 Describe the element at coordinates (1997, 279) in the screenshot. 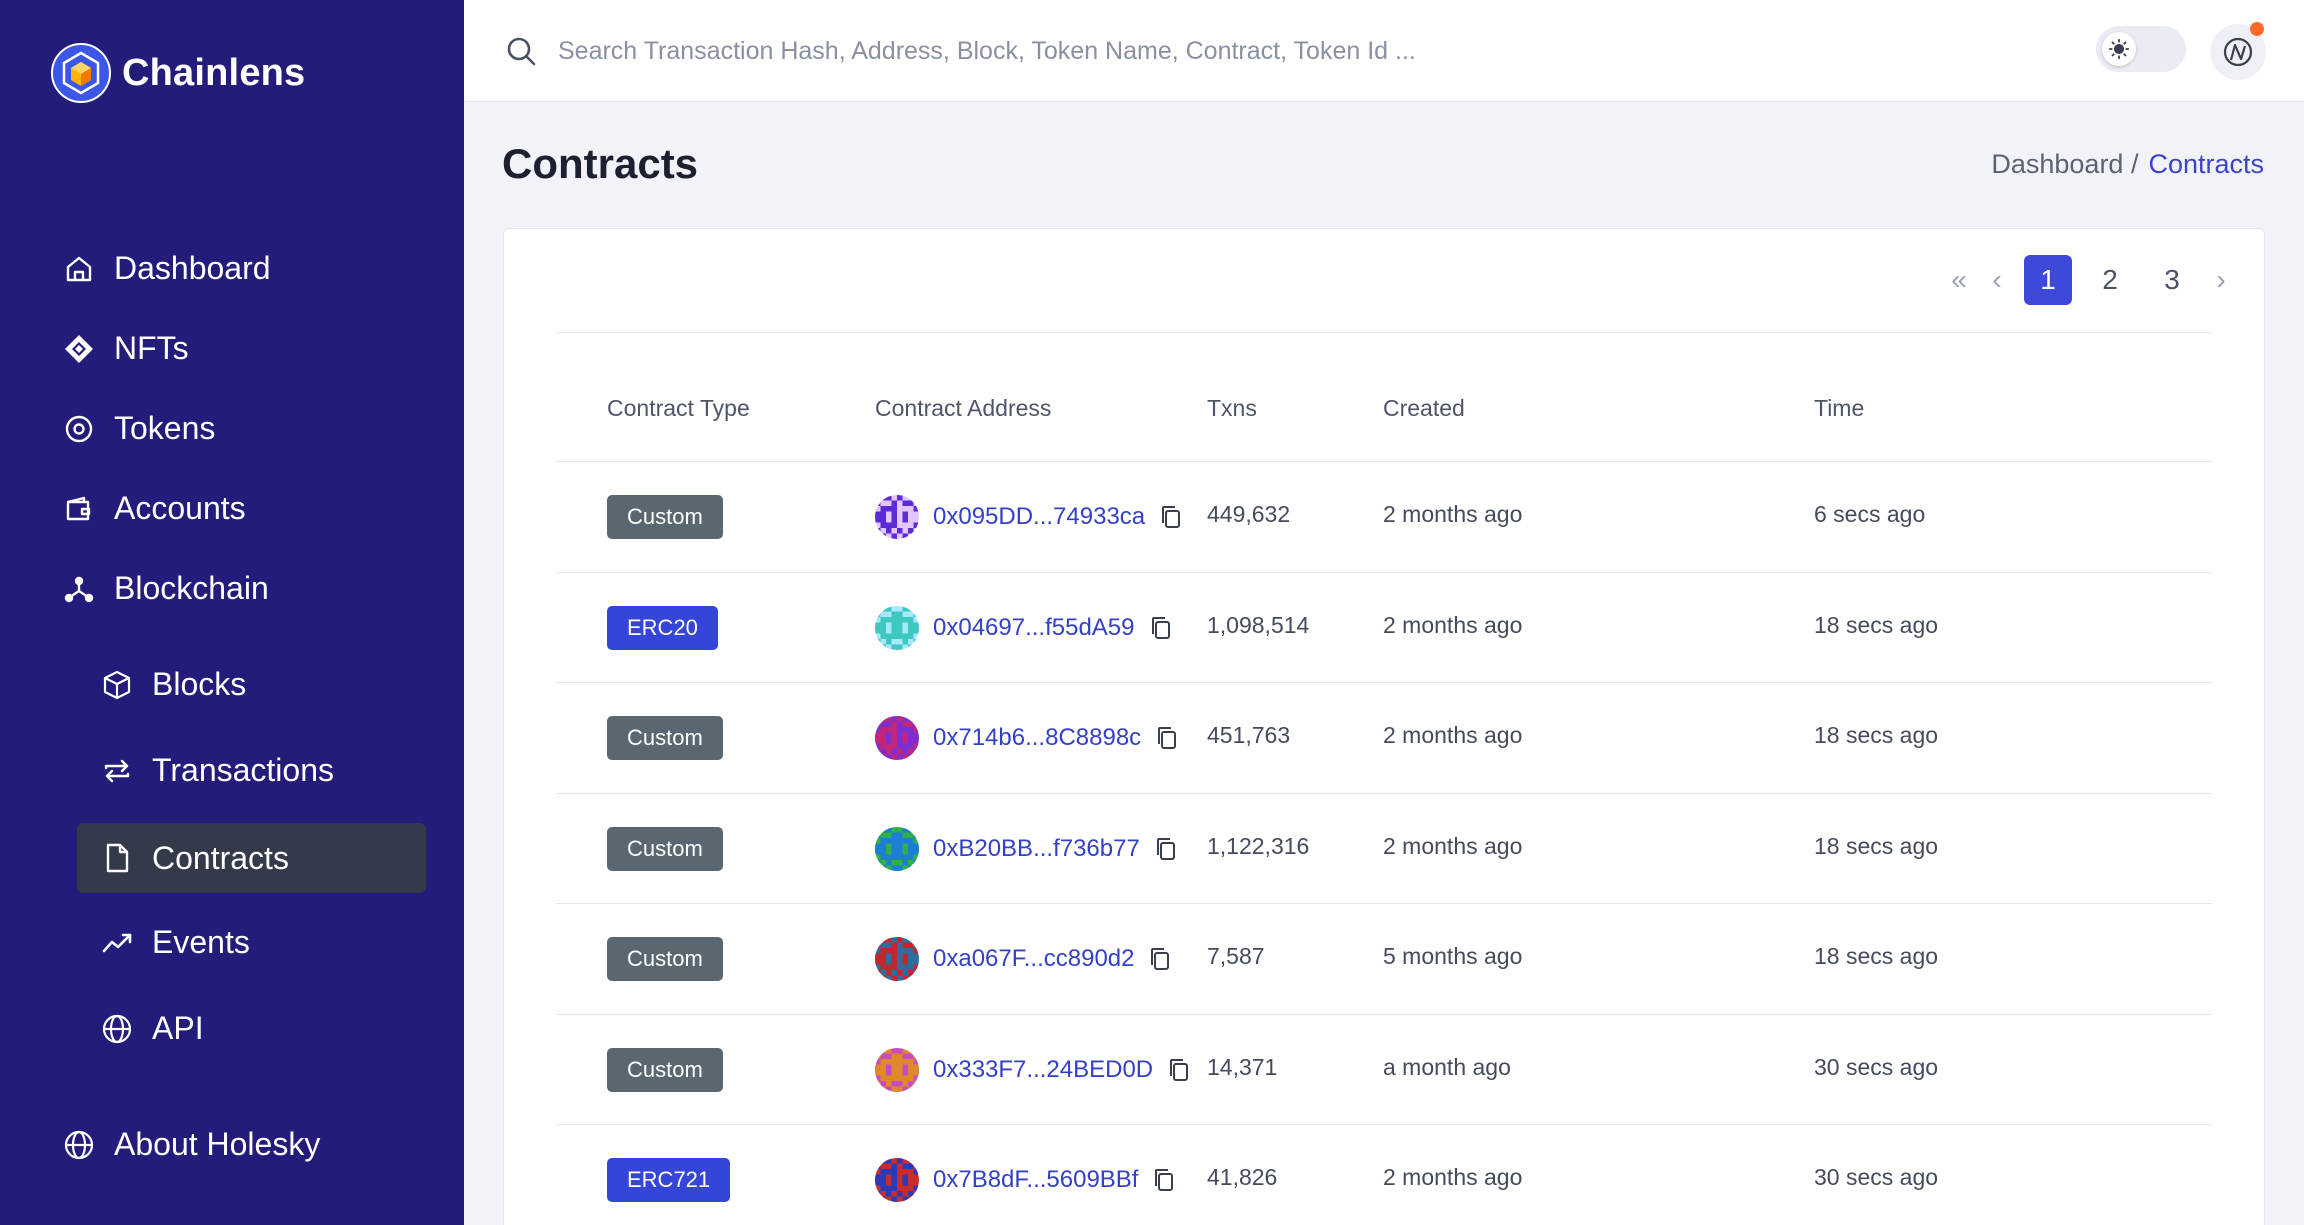

I see `prev-page-icon: ‹` at that location.